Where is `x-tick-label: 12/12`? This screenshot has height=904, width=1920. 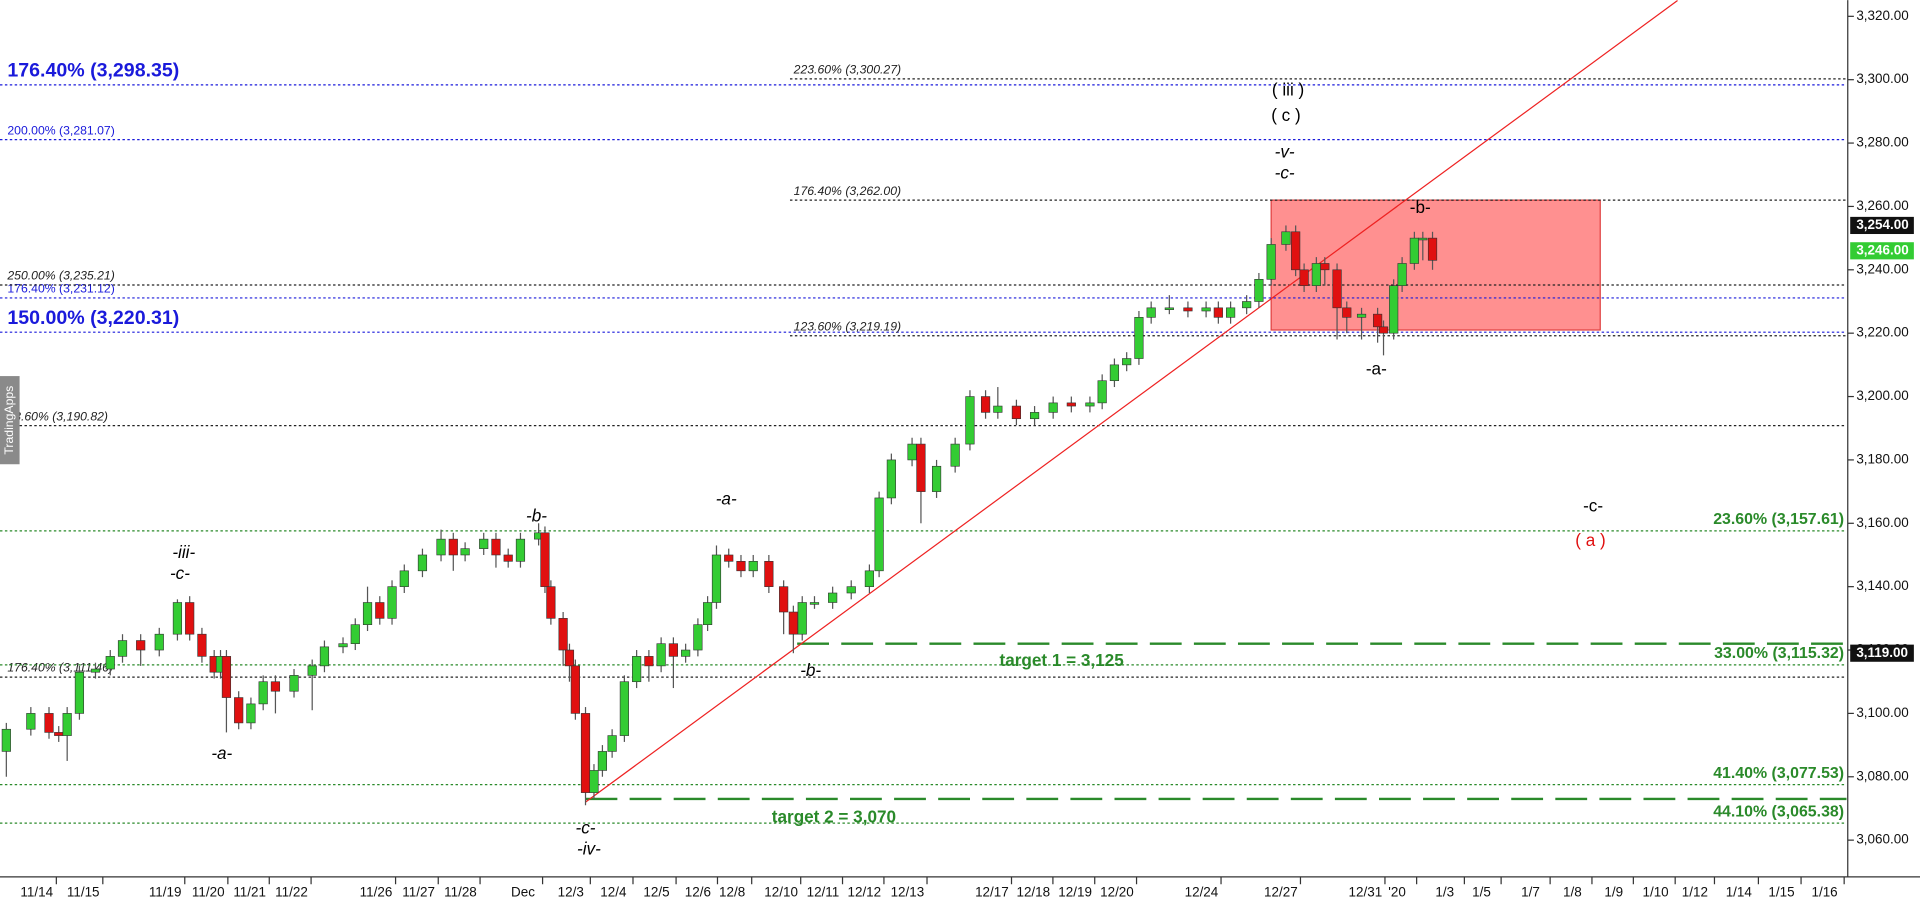
x-tick-label: 12/12 is located at coordinates (864, 891).